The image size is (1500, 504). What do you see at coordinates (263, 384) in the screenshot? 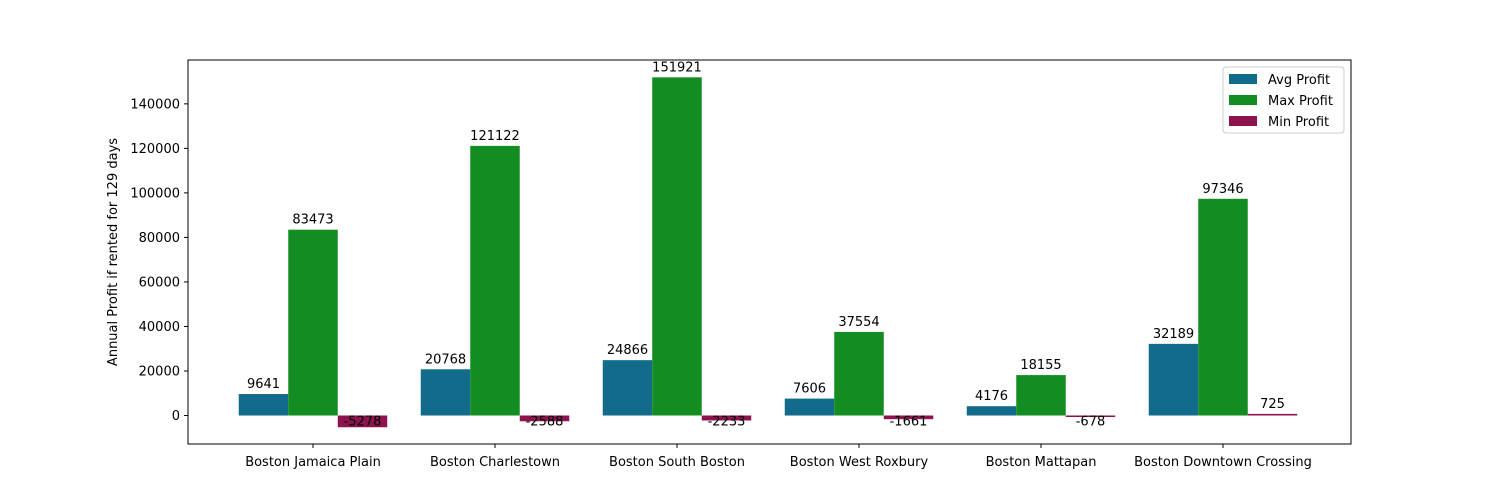
I see `data-label-avg-profit-0: 9641` at bounding box center [263, 384].